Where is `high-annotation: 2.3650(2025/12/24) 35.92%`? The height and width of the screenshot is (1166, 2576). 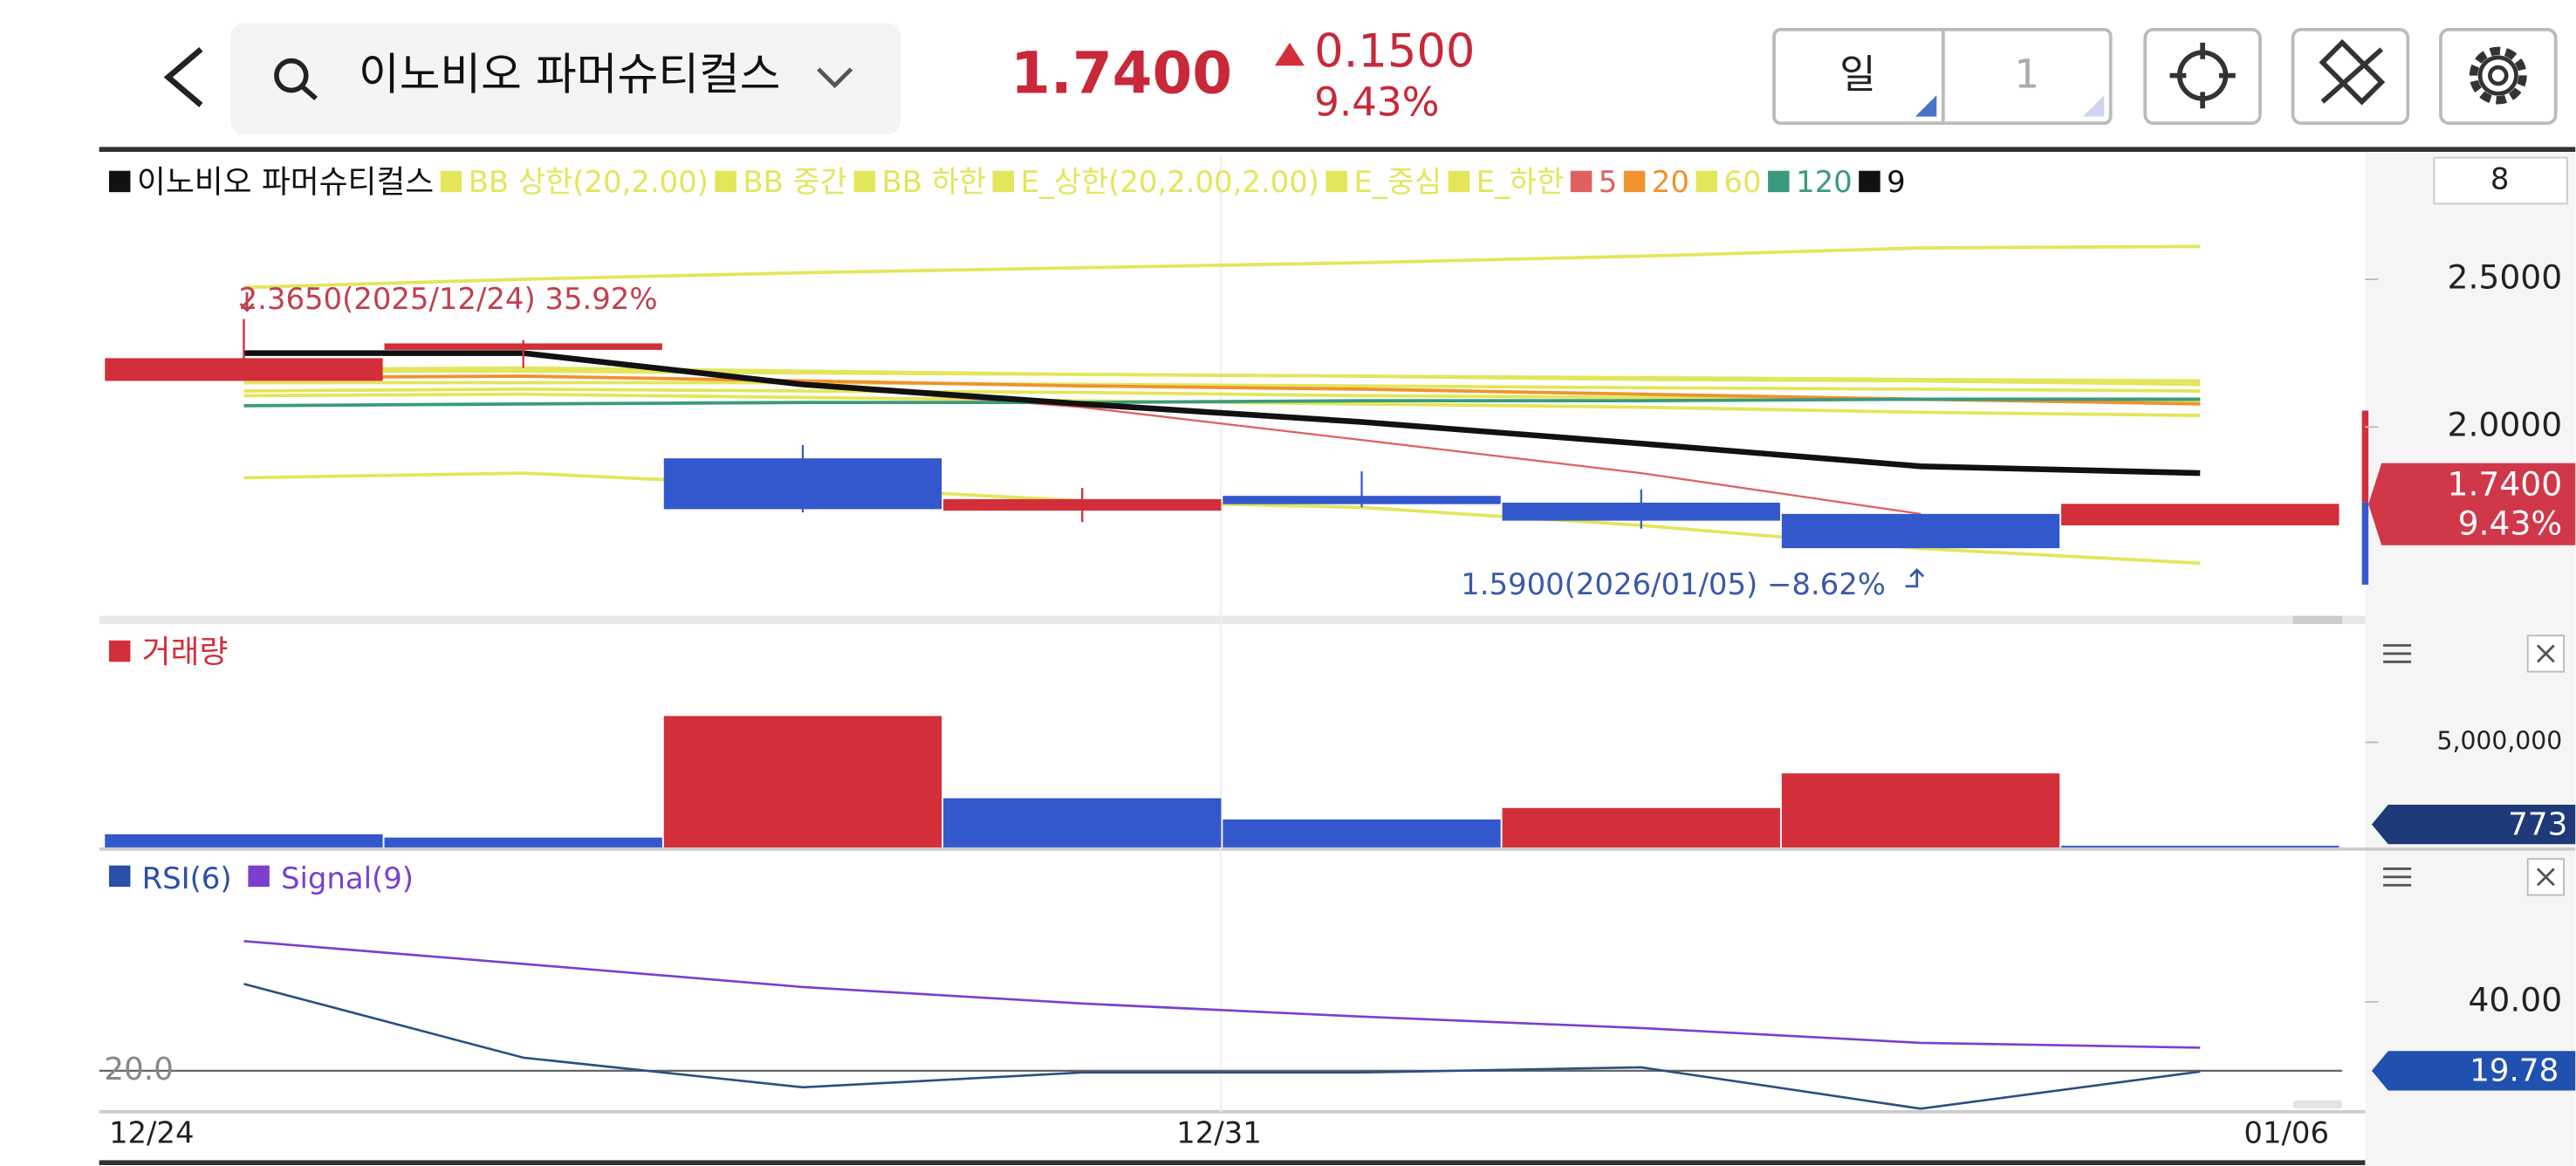
high-annotation: 2.3650(2025/12/24) 35.92% is located at coordinates (449, 299).